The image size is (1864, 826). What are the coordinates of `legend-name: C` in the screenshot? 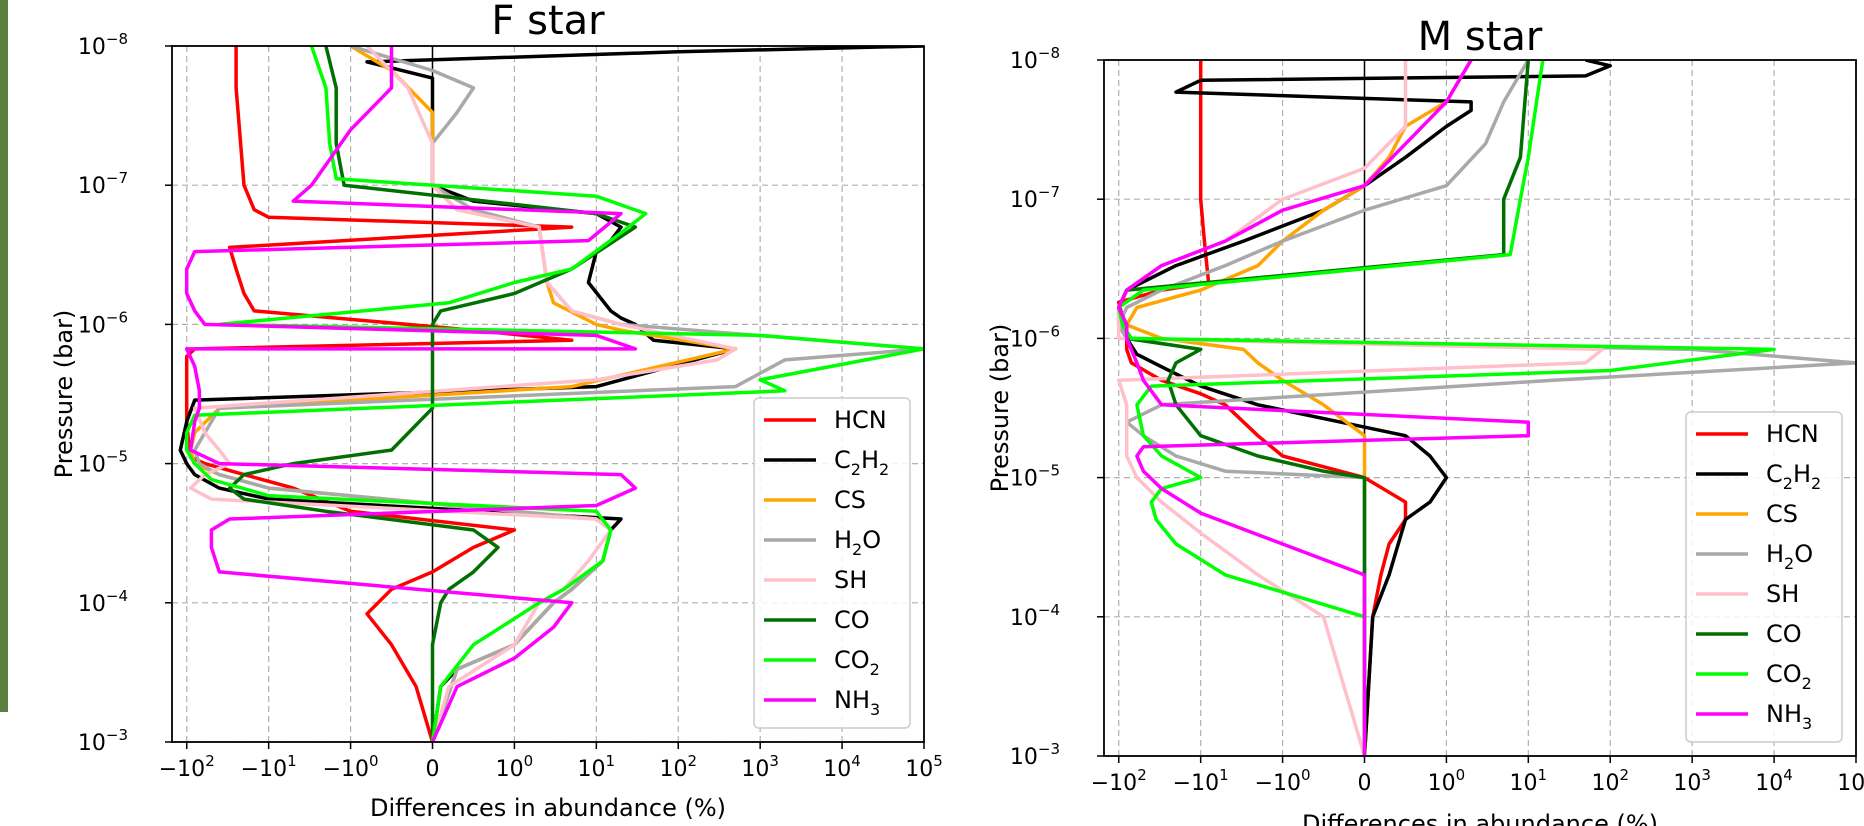 It's located at (1774, 474).